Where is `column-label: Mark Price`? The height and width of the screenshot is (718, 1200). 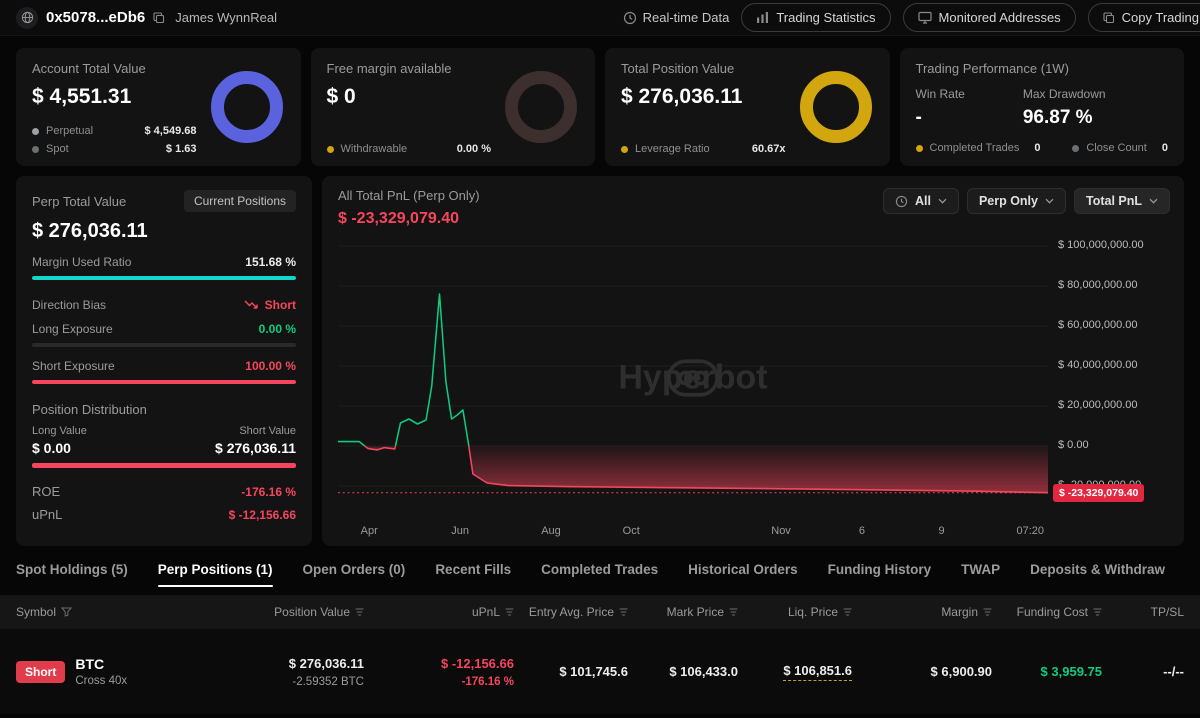
column-label: Mark Price is located at coordinates (695, 612).